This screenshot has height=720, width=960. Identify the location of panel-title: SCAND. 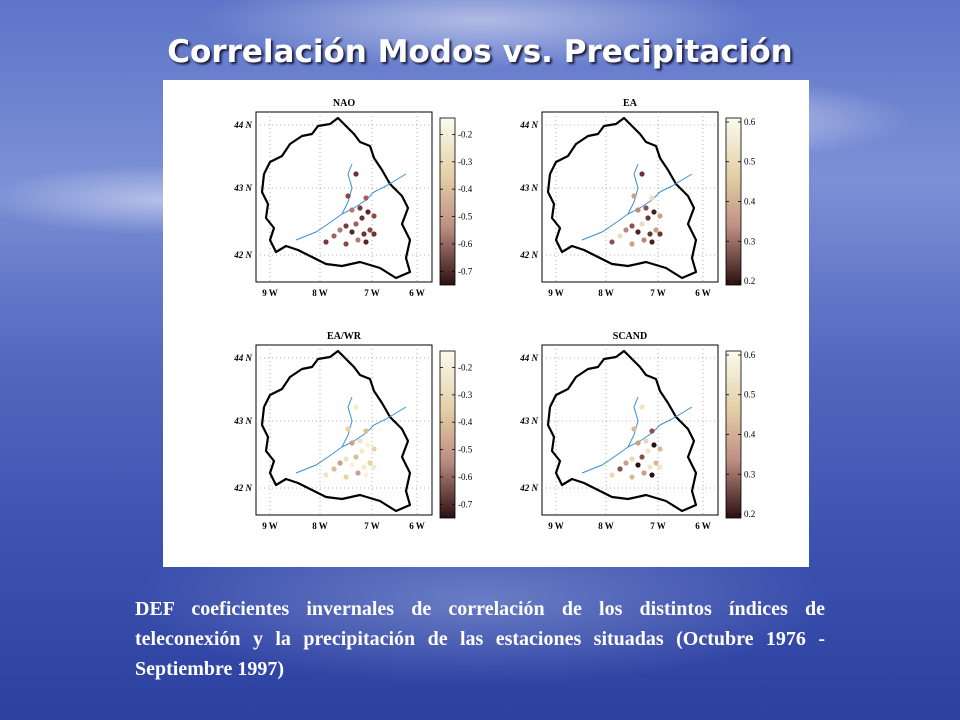
(630, 336).